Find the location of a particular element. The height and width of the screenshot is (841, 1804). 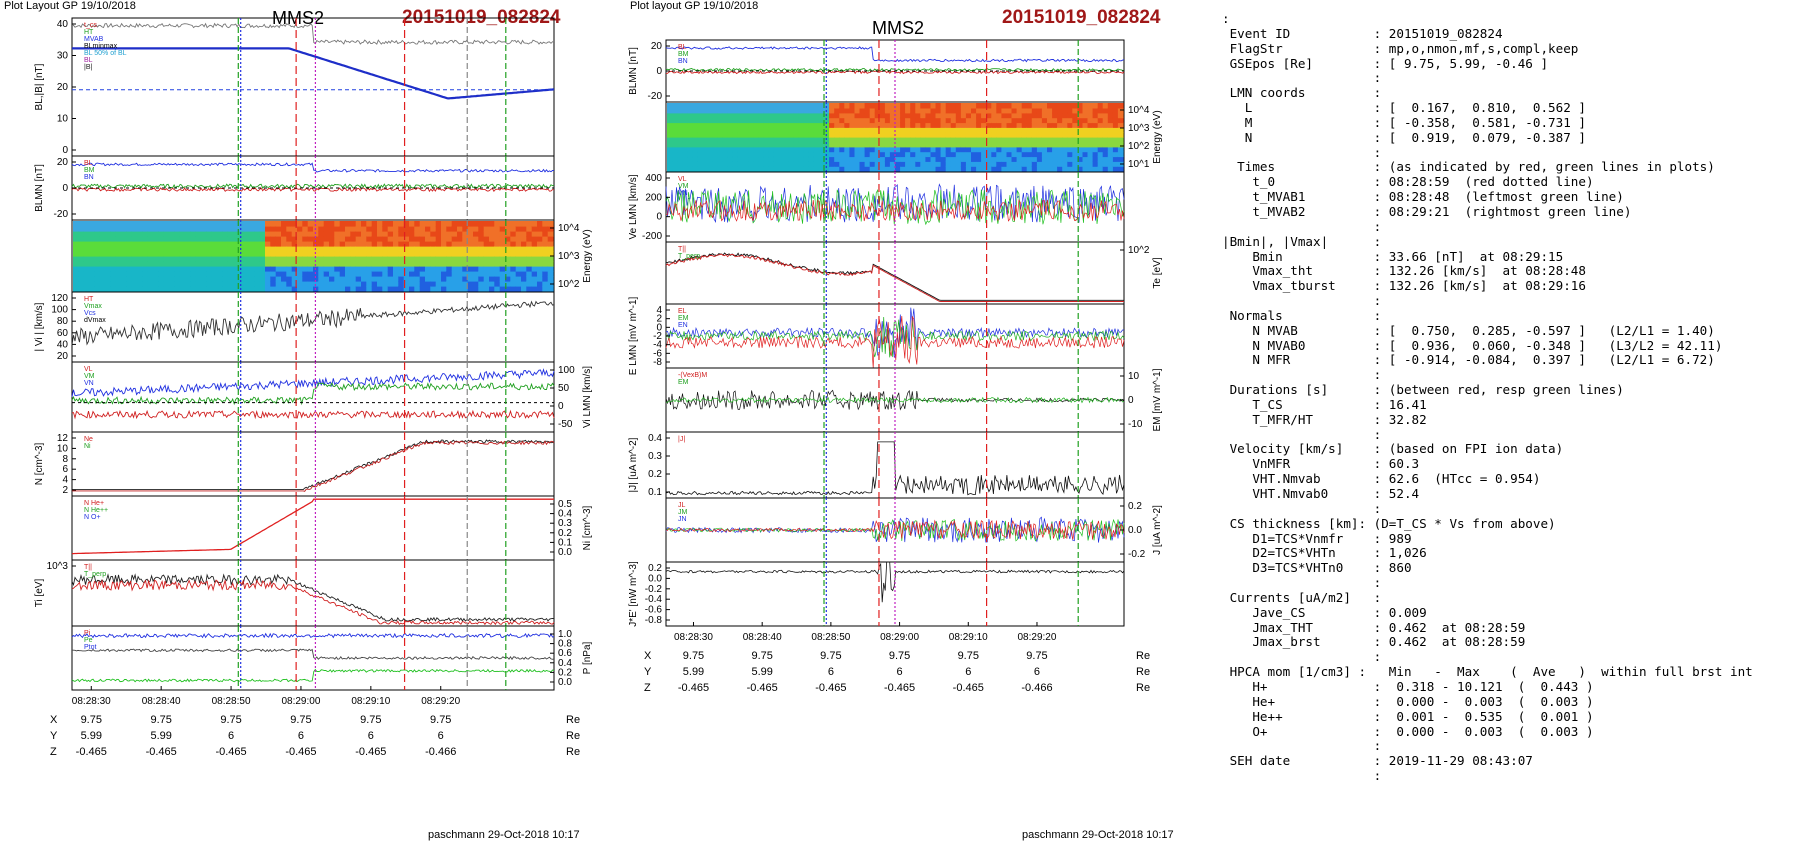

time-tick-label: 08:29:20 is located at coordinates (440, 701).